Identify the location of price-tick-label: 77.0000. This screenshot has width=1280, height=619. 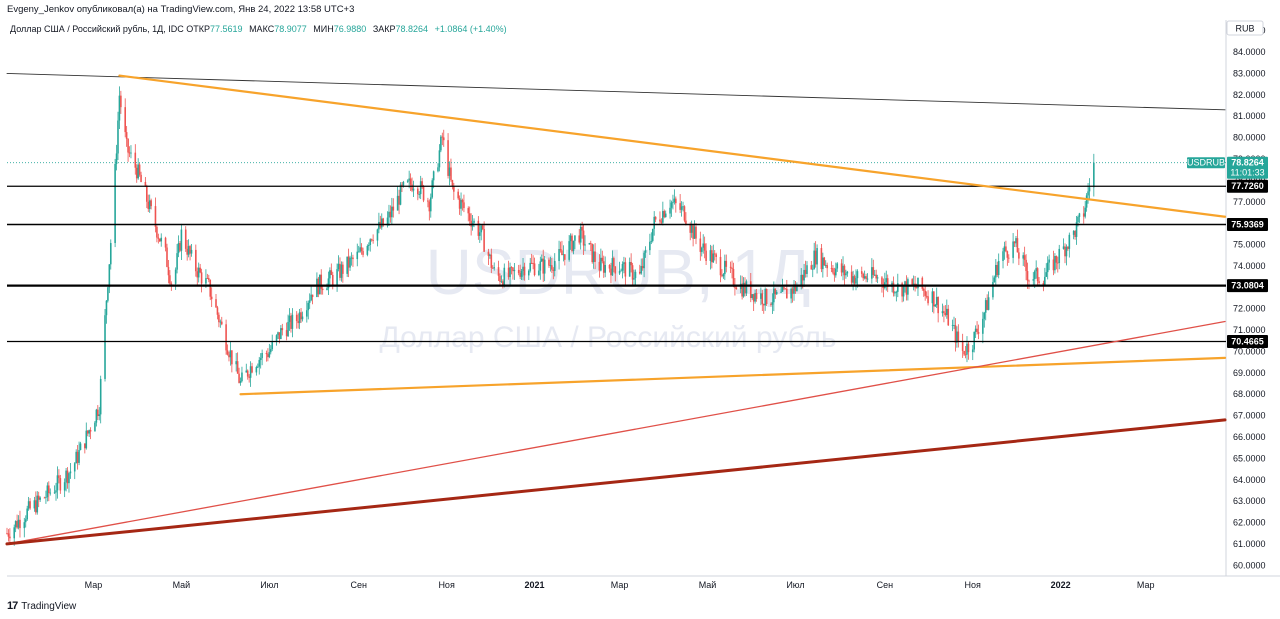
(1249, 202).